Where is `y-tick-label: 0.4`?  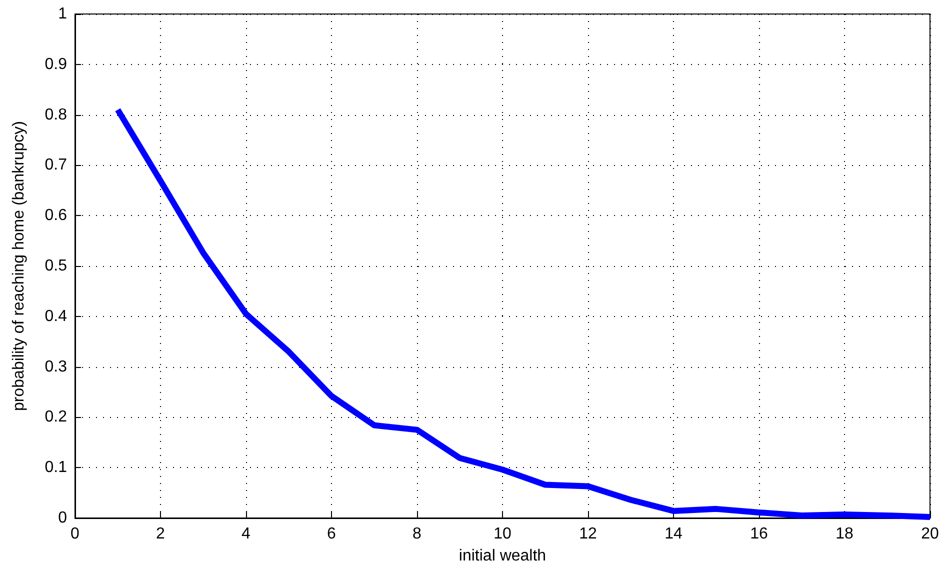 y-tick-label: 0.4 is located at coordinates (56, 316).